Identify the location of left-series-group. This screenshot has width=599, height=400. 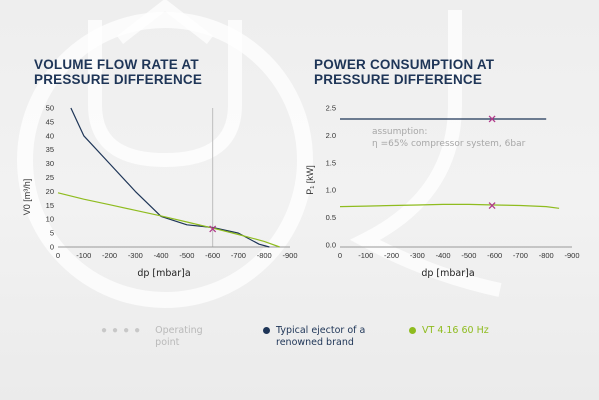
(168, 177).